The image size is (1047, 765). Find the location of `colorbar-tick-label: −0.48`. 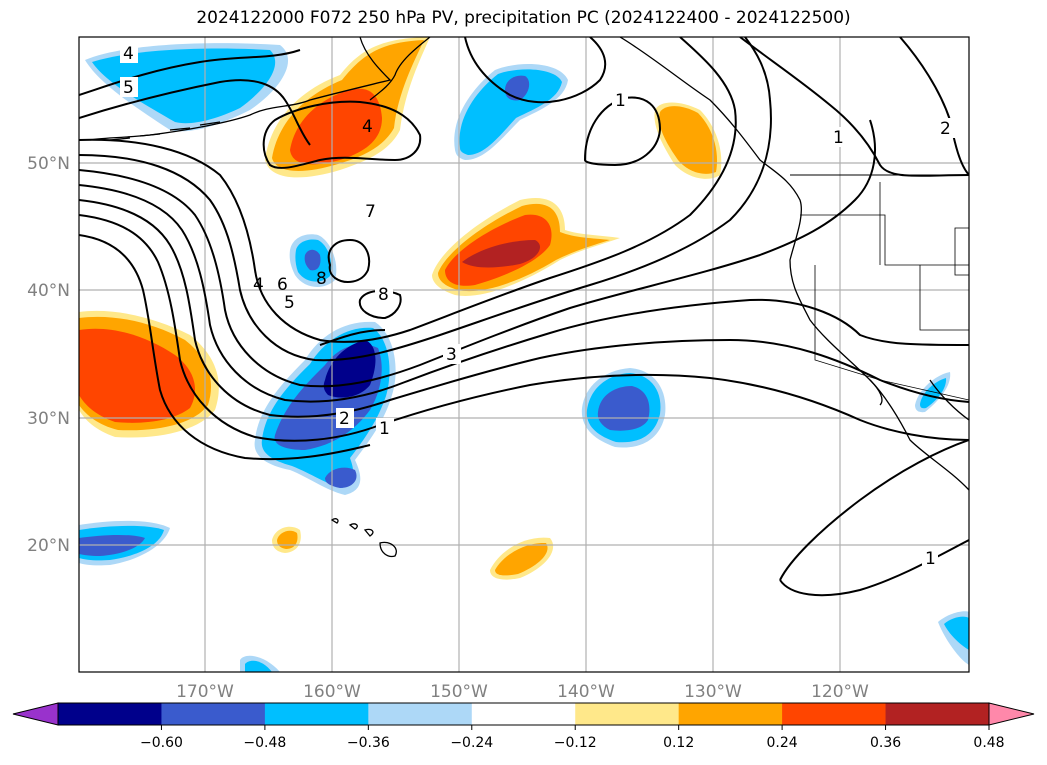

colorbar-tick-label: −0.48 is located at coordinates (264, 743).